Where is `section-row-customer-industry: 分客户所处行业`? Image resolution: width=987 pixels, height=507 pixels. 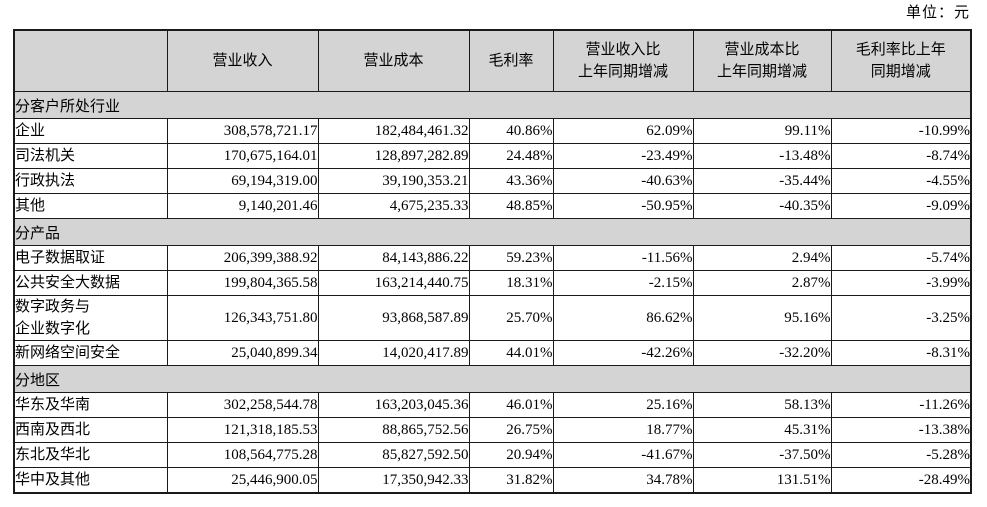 section-row-customer-industry: 分客户所处行业 is located at coordinates (492, 105).